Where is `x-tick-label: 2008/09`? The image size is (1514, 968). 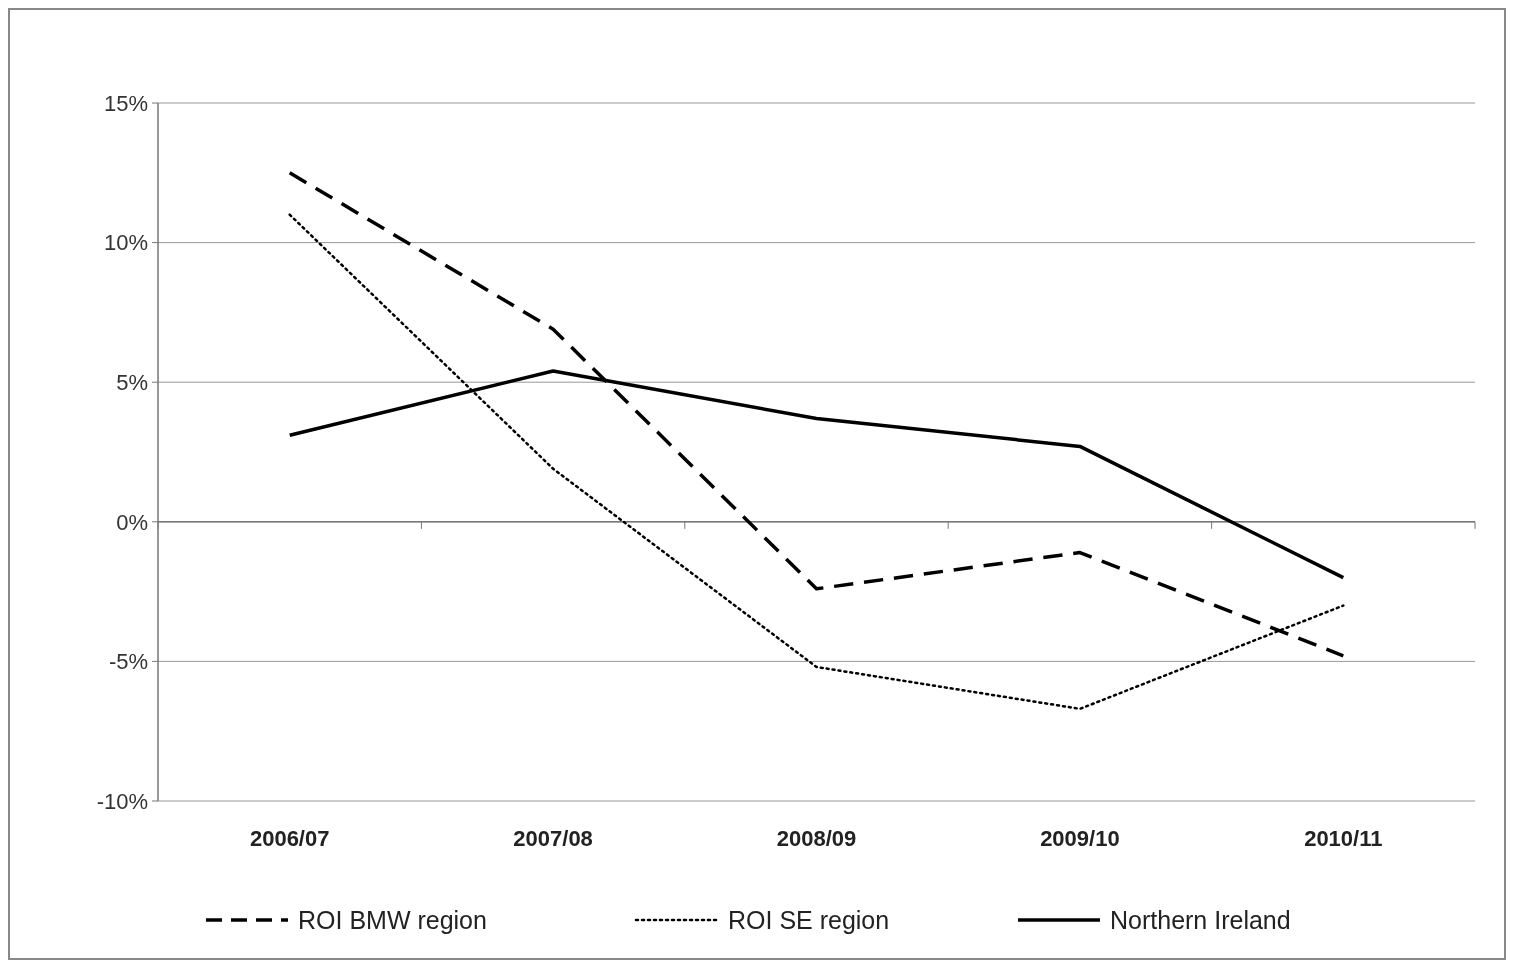 x-tick-label: 2008/09 is located at coordinates (816, 838).